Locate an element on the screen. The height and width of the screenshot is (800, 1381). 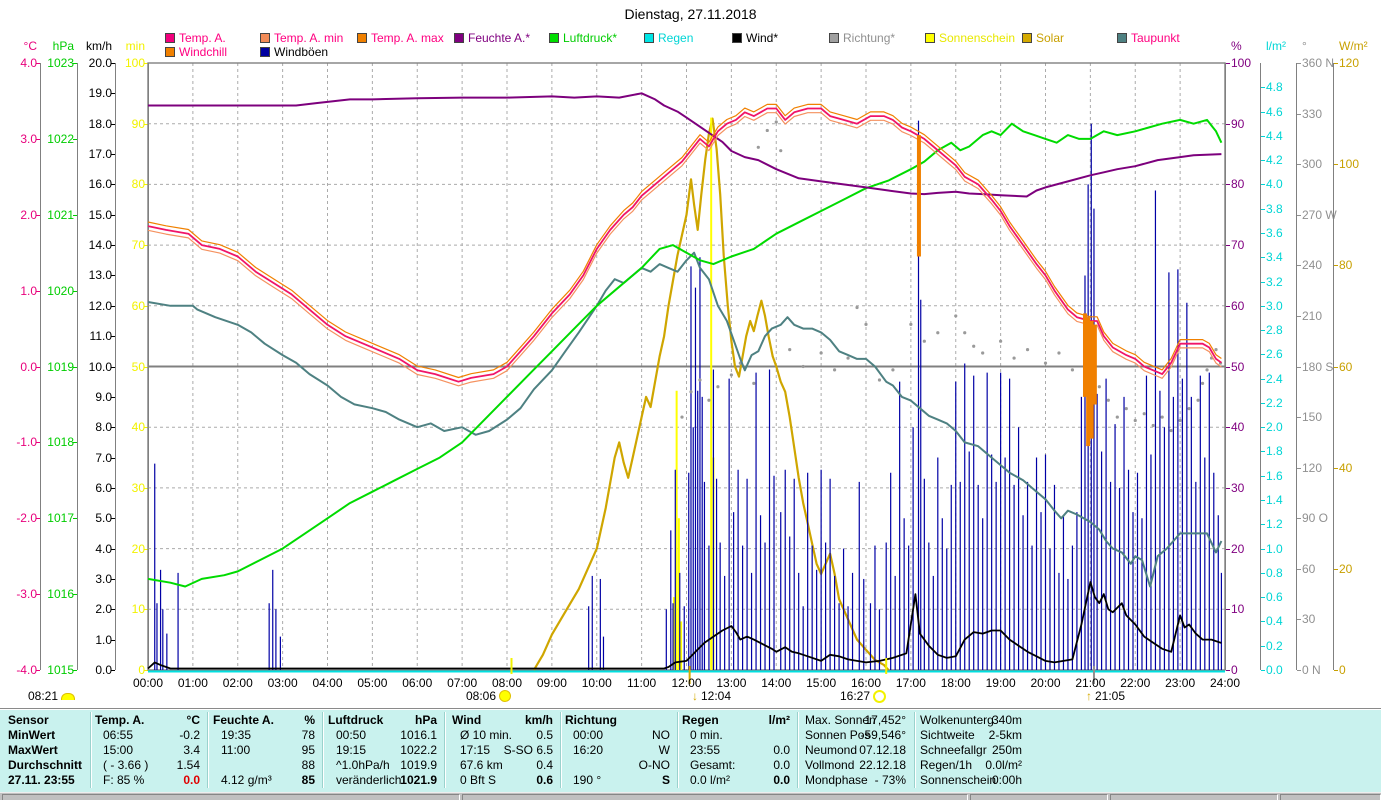
axis-spine-windspeed is located at coordinates (115, 366).